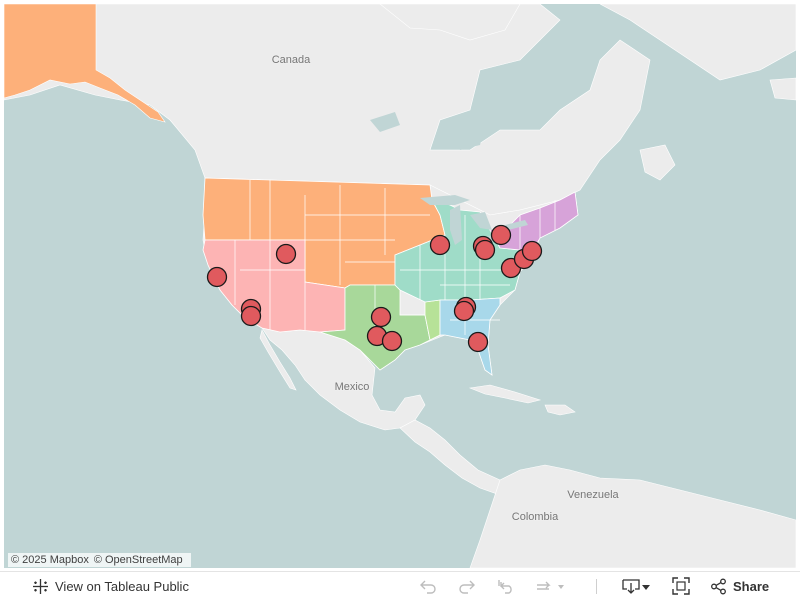 Image resolution: width=800 pixels, height=600 pixels. I want to click on marker-san-francisco, so click(217, 277).